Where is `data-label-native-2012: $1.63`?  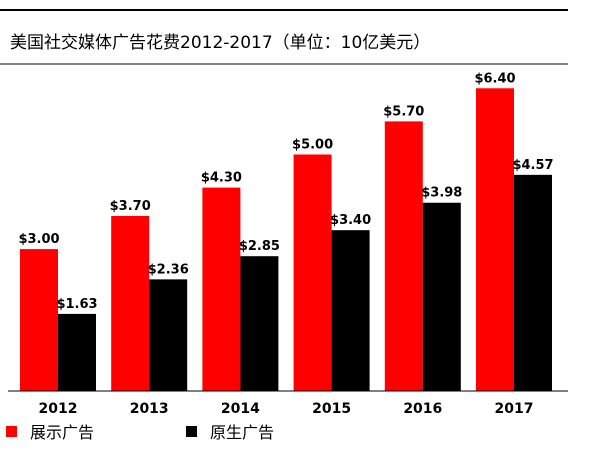
data-label-native-2012: $1.63 is located at coordinates (76, 304).